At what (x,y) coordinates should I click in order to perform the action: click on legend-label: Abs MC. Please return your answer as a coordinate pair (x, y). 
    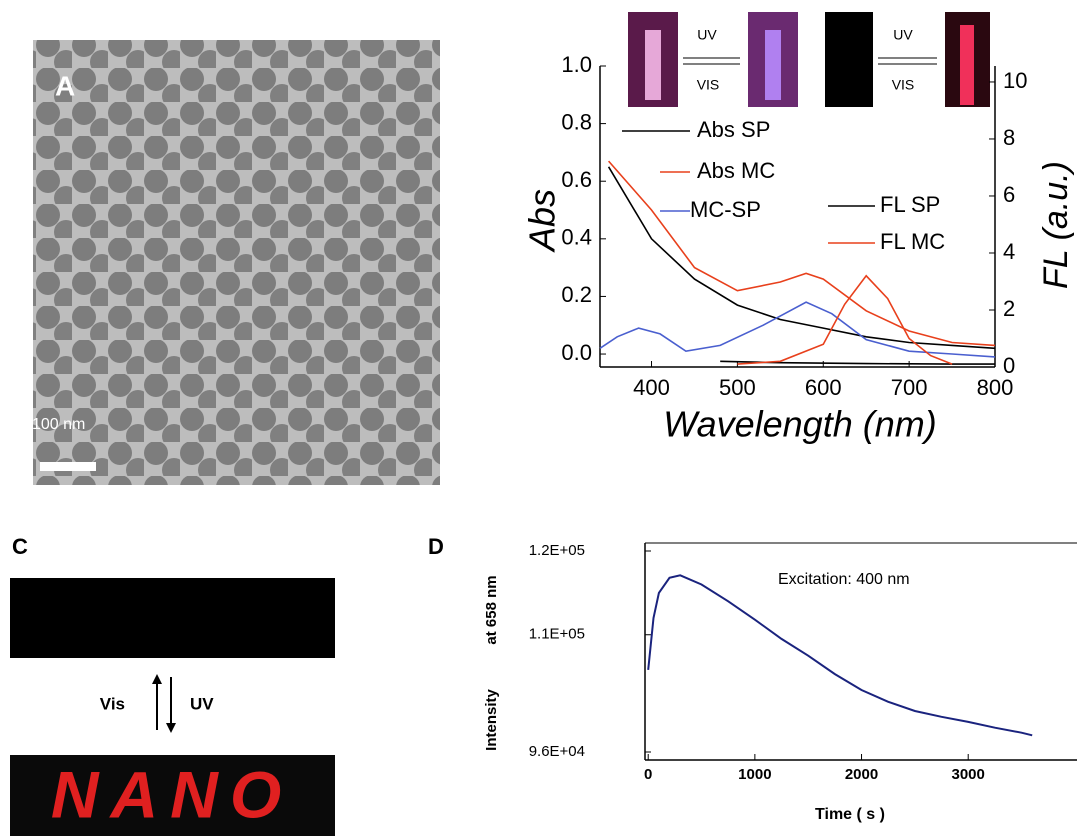
    Looking at the image, I should click on (736, 170).